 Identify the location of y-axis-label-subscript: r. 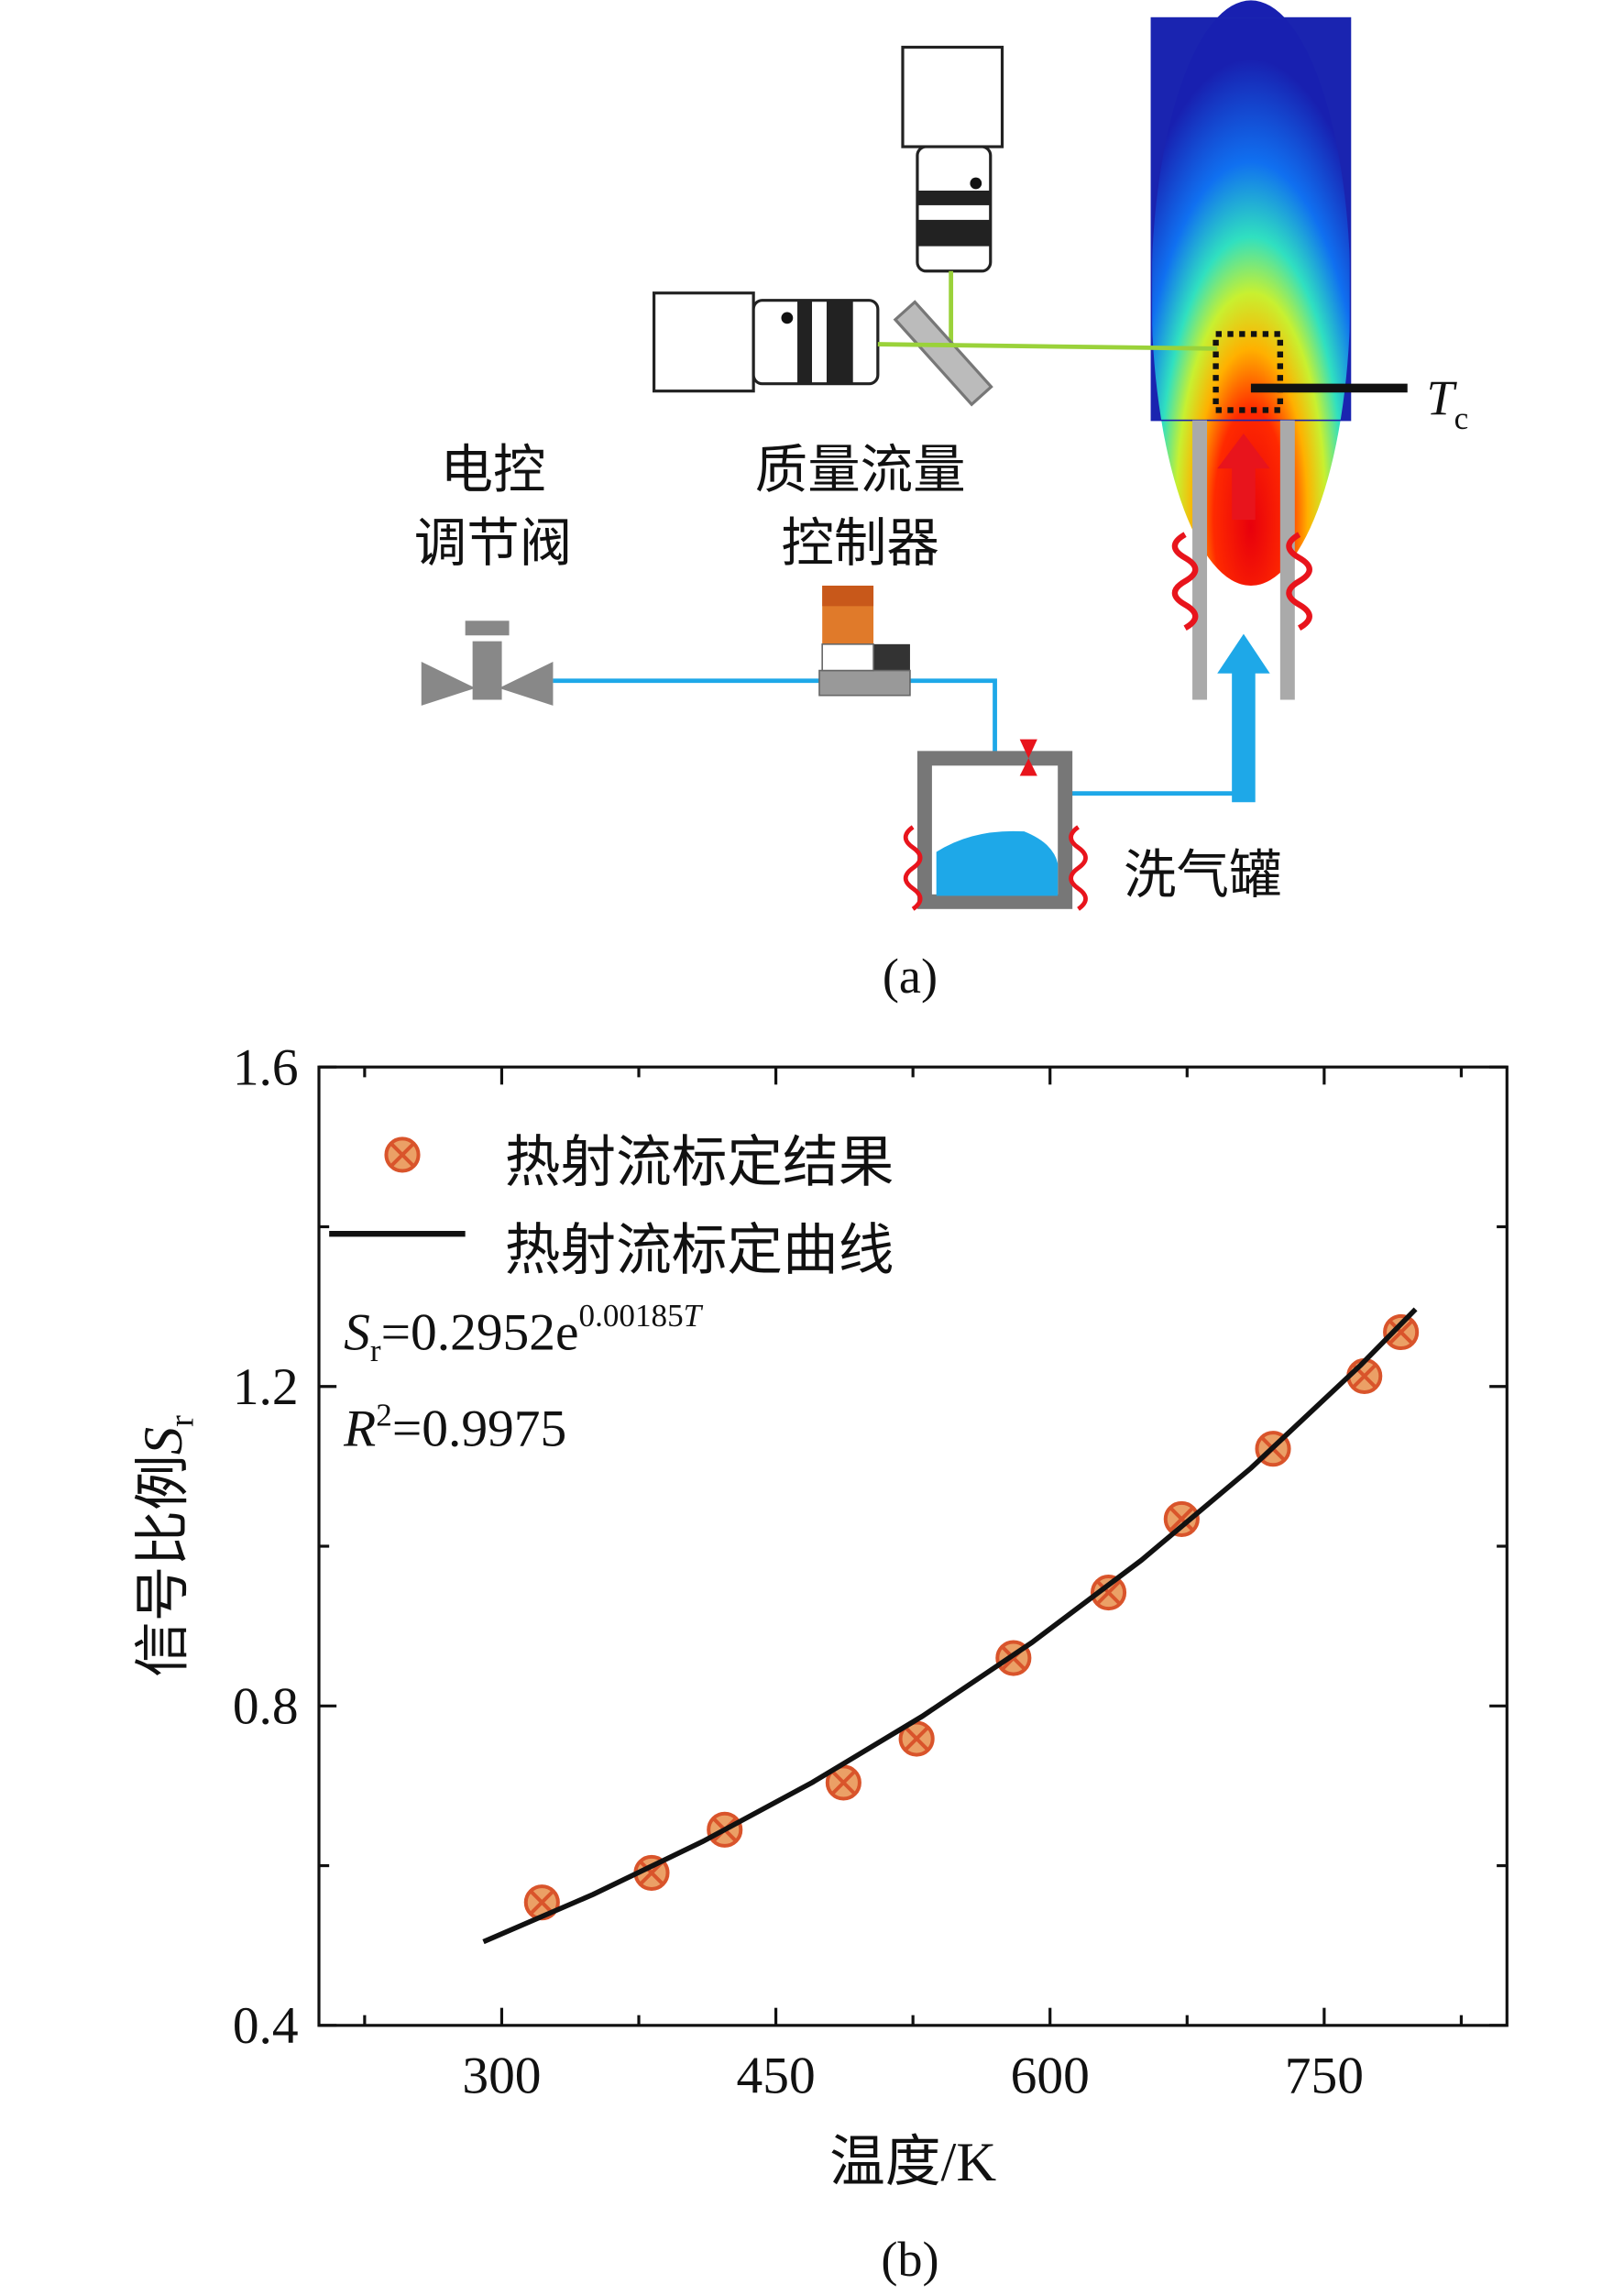
(182, 1421).